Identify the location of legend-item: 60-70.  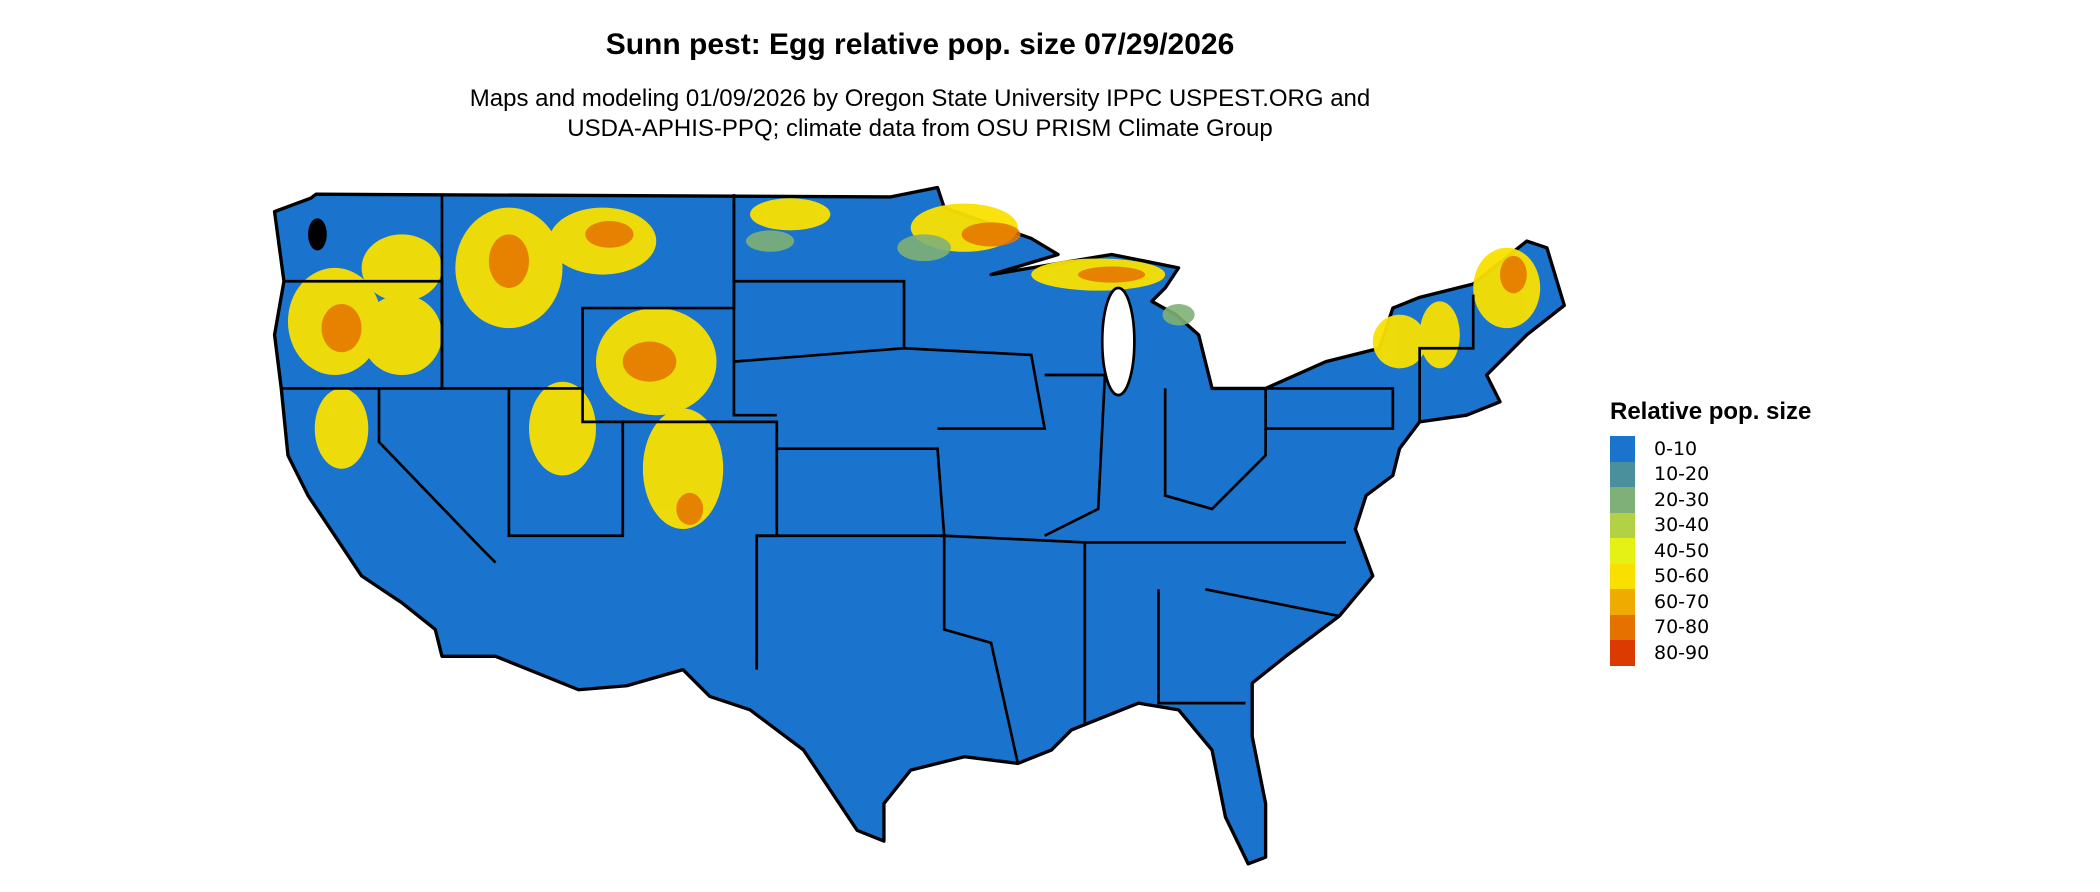
(1710, 602).